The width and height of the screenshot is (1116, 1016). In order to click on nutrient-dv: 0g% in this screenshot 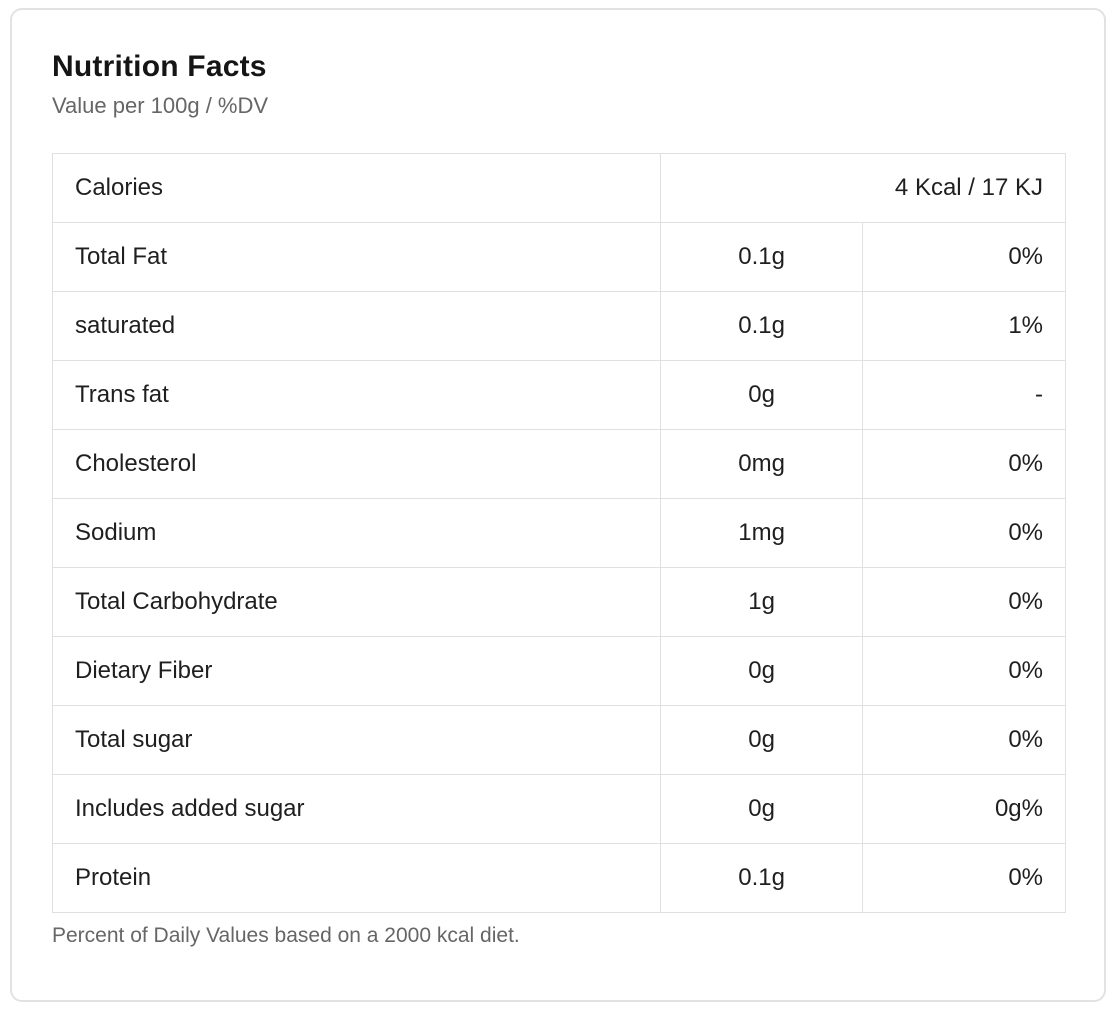, I will do `click(964, 809)`.